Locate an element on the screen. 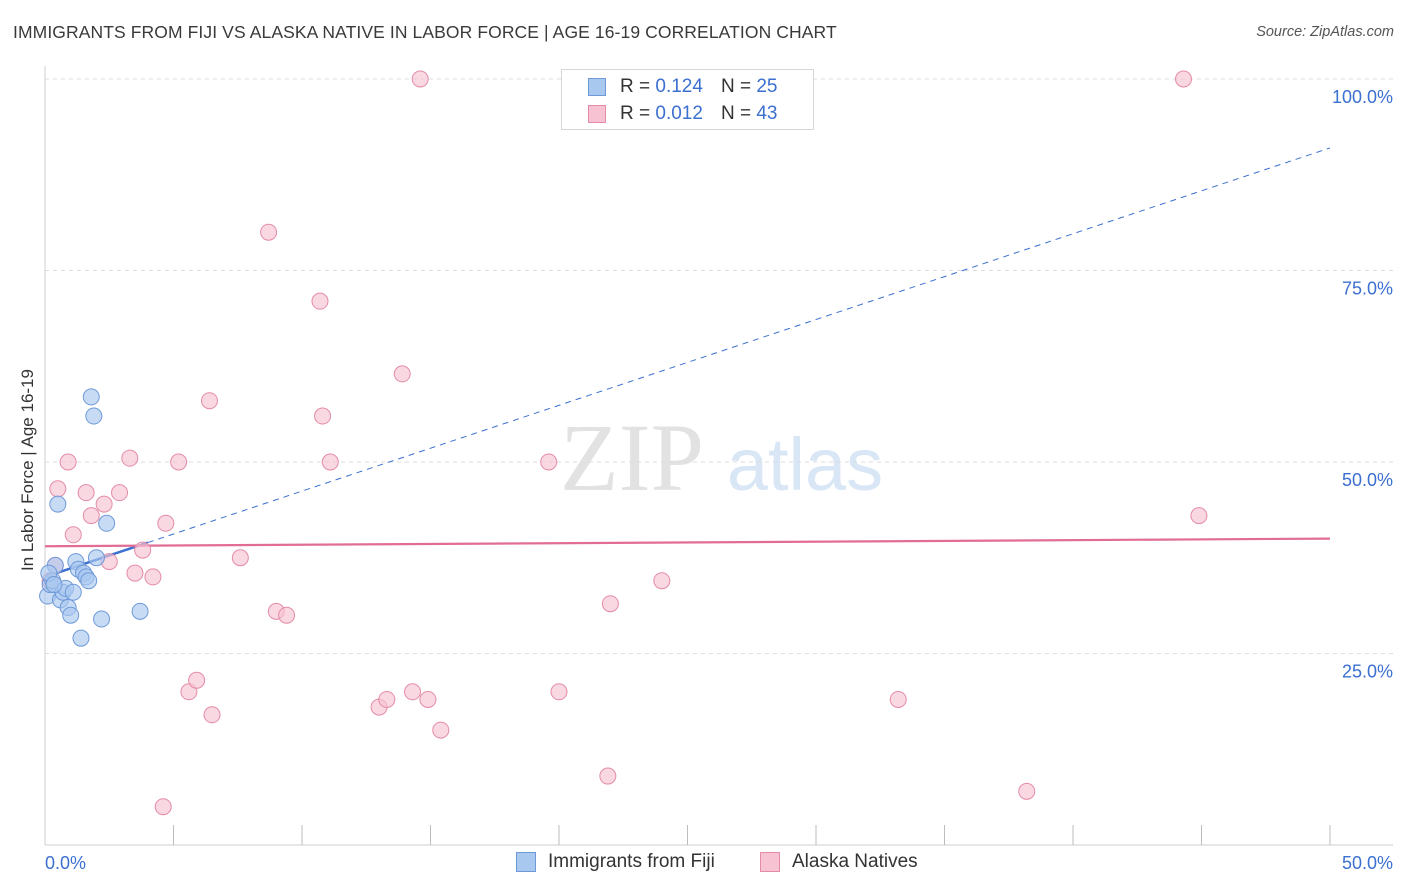 The width and height of the screenshot is (1406, 892). correlation-legend: R = 0.124 N = 25 R = 0.012 N = 43 is located at coordinates (687, 99).